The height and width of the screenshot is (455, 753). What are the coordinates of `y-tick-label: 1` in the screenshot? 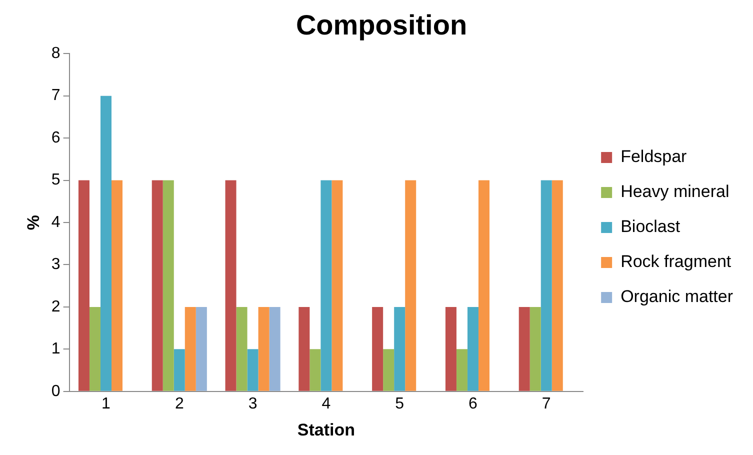 It's located at (55, 349).